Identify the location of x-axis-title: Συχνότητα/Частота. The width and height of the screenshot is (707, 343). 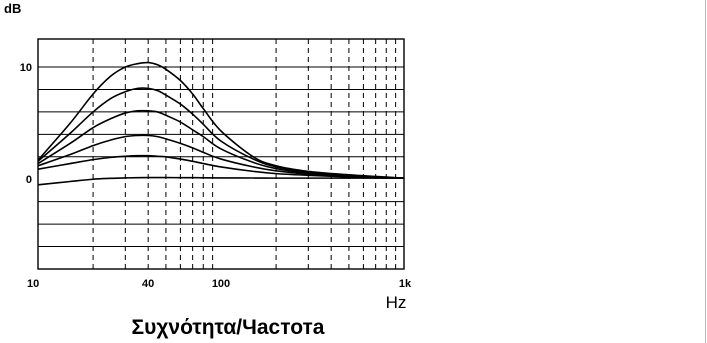
(228, 327).